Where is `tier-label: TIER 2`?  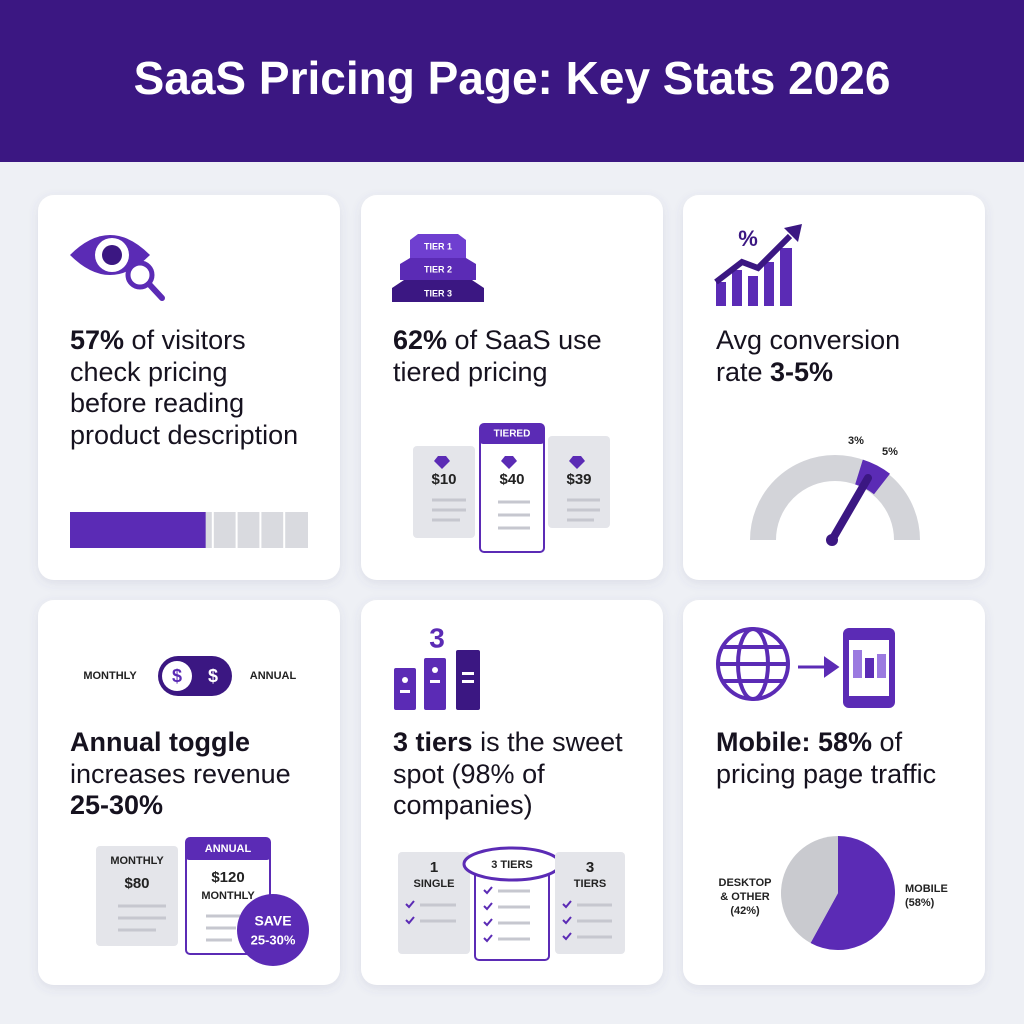 tier-label: TIER 2 is located at coordinates (438, 269).